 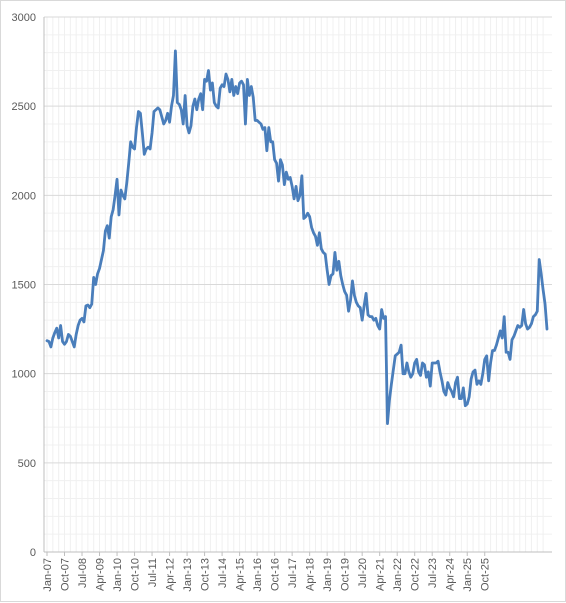 I want to click on y-tick-label: 500, so click(x=27, y=464).